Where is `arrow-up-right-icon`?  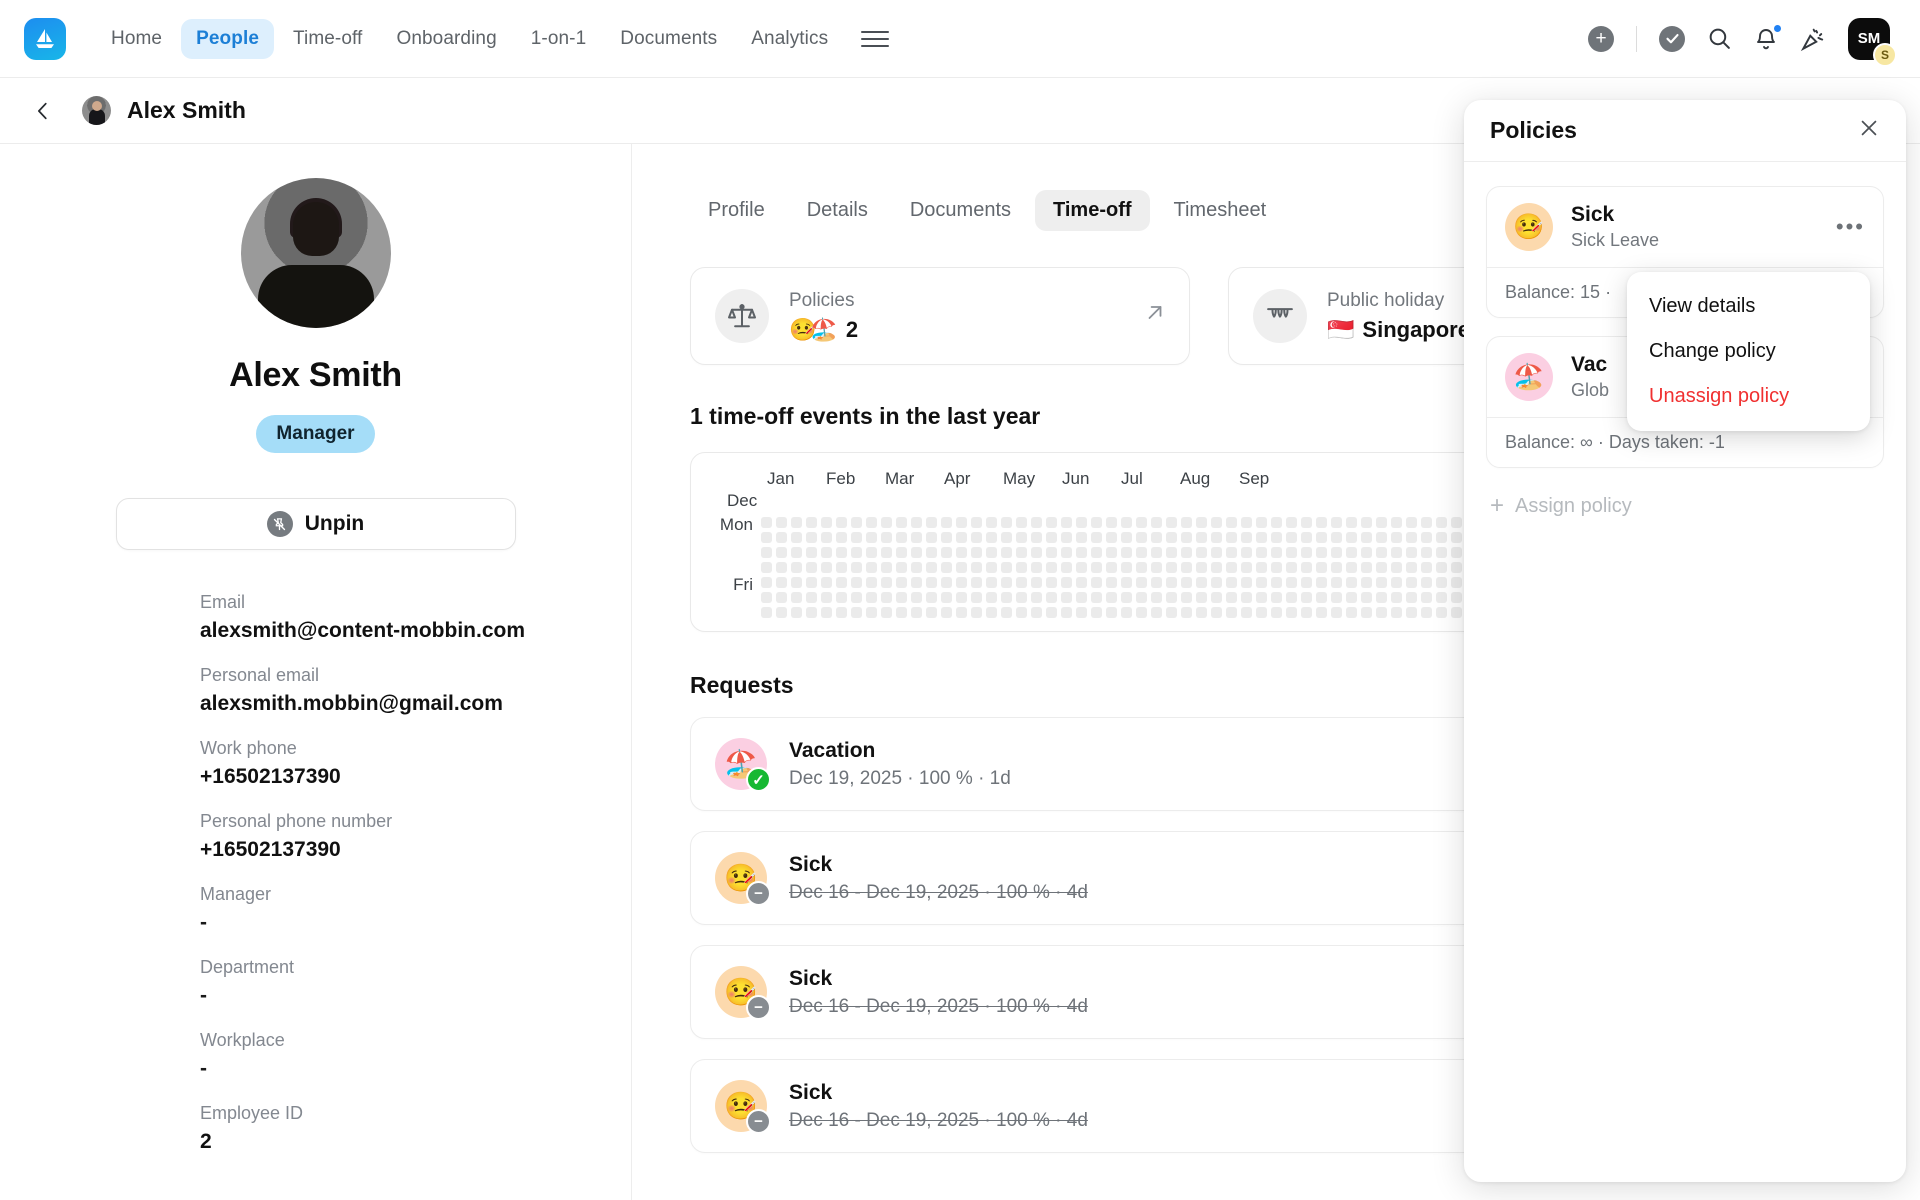
arrow-up-right-icon is located at coordinates (1155, 316).